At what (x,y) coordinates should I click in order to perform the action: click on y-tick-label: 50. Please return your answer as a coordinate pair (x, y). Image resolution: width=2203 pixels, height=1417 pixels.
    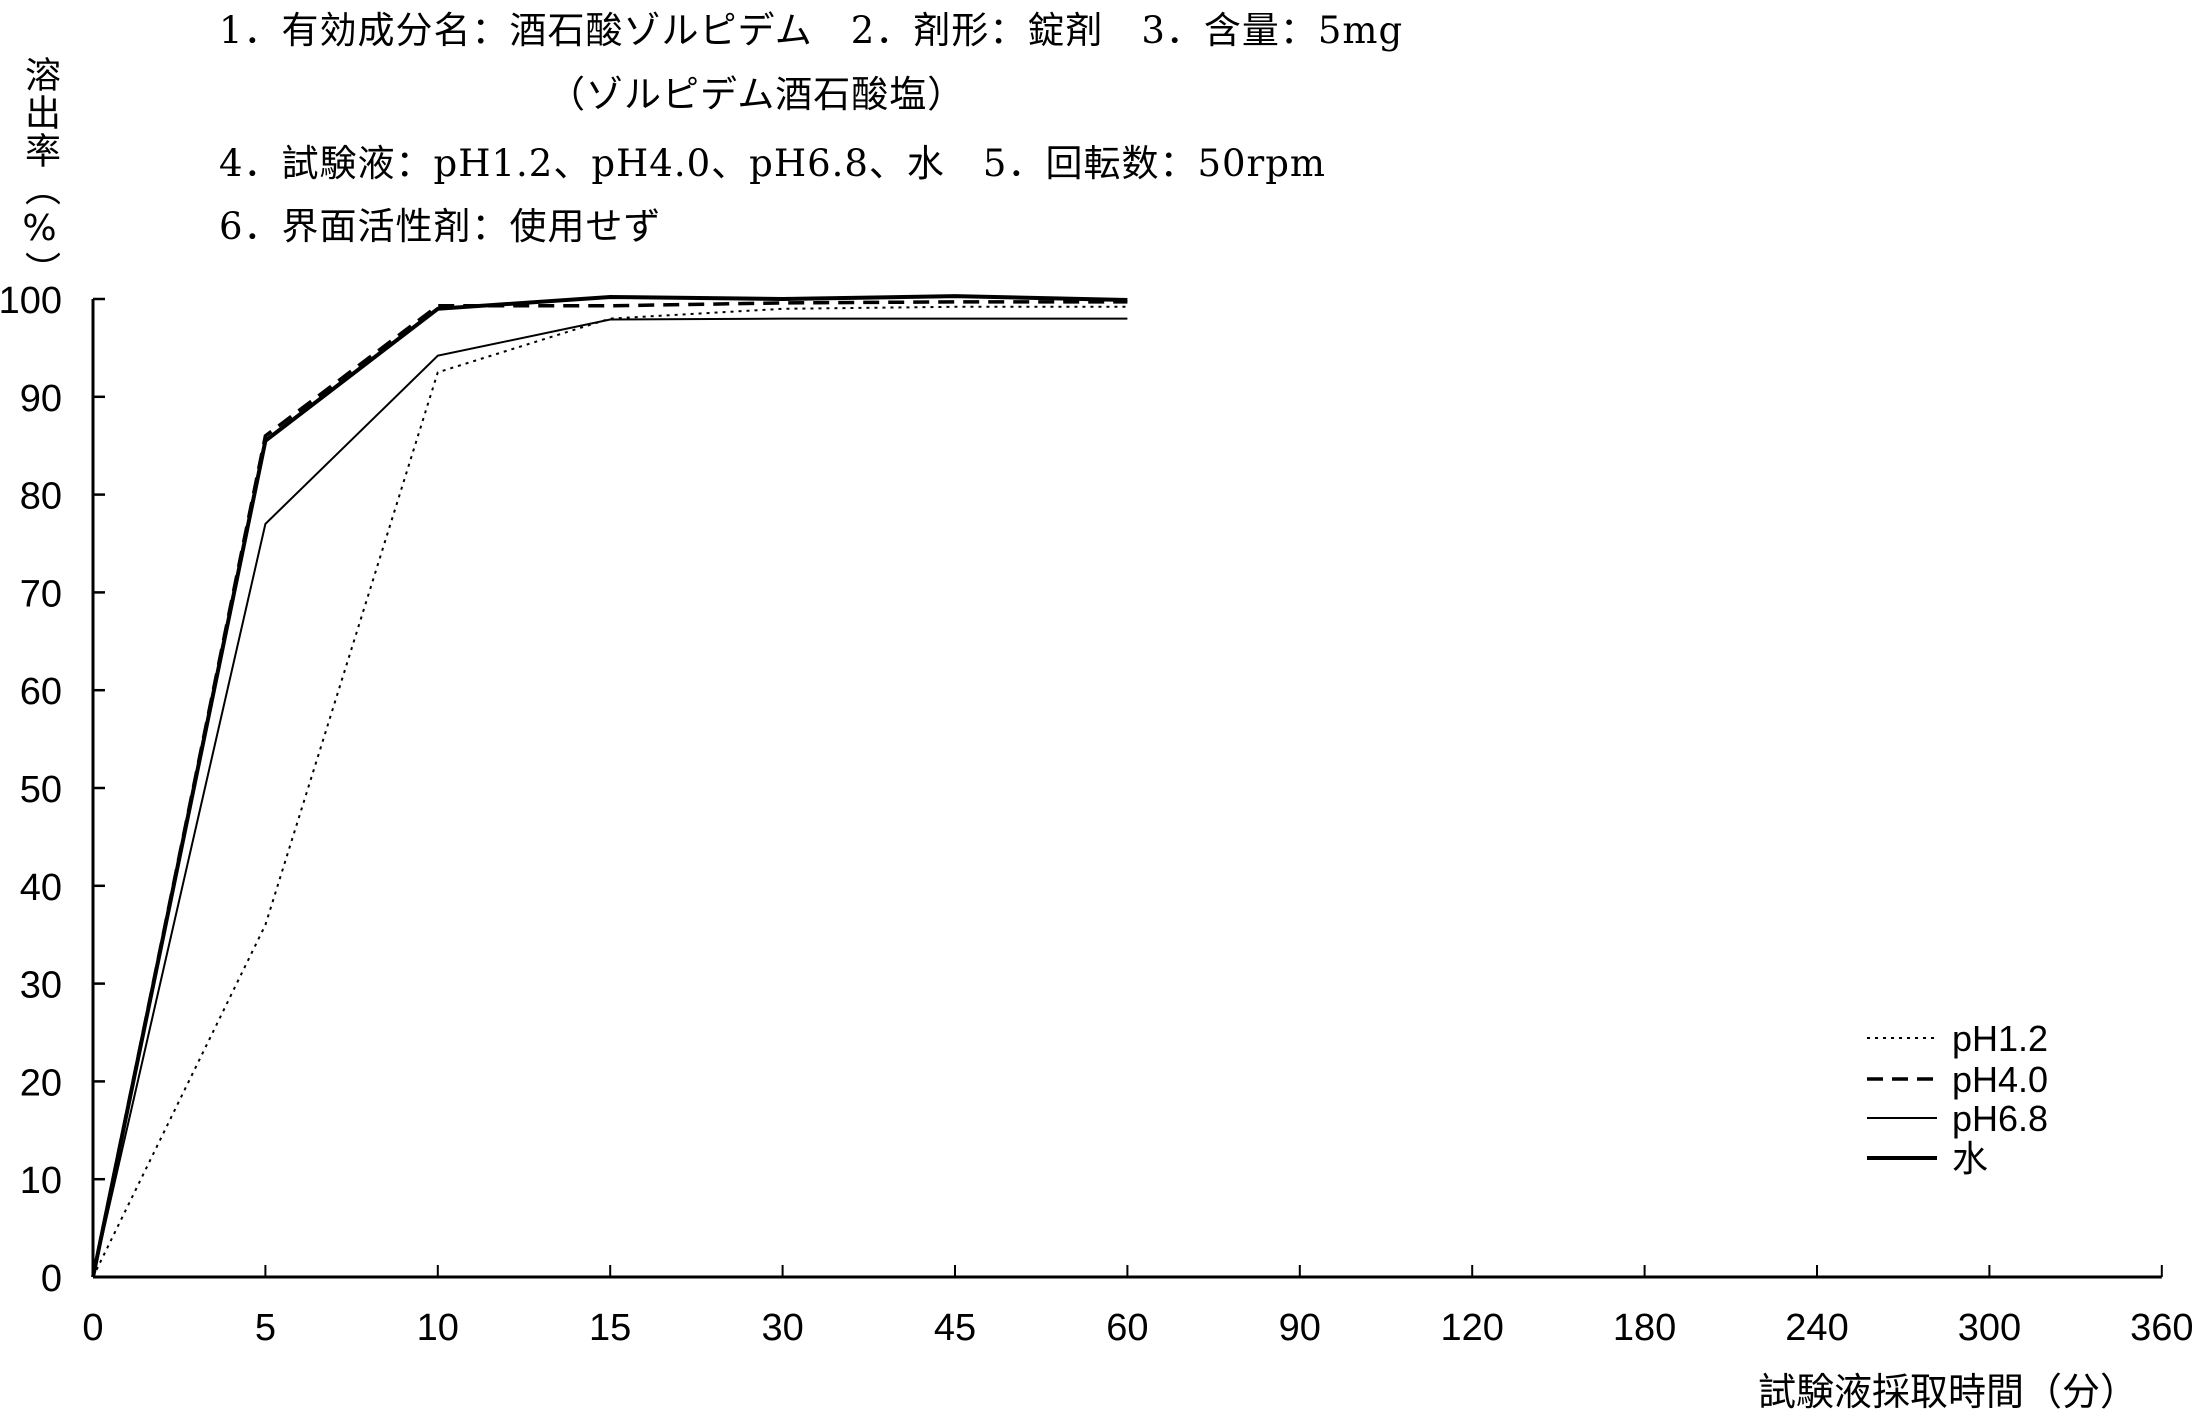
    Looking at the image, I should click on (41, 790).